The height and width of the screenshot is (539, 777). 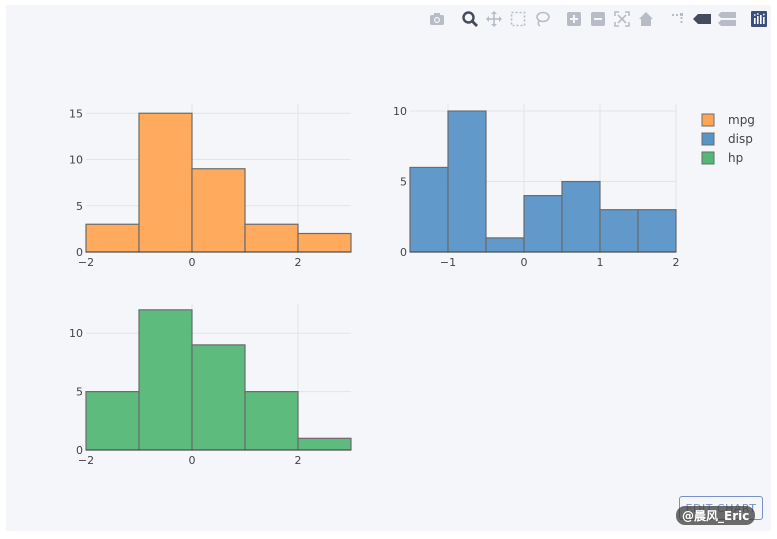 I want to click on watermark: @晨风_Eric, so click(x=716, y=515).